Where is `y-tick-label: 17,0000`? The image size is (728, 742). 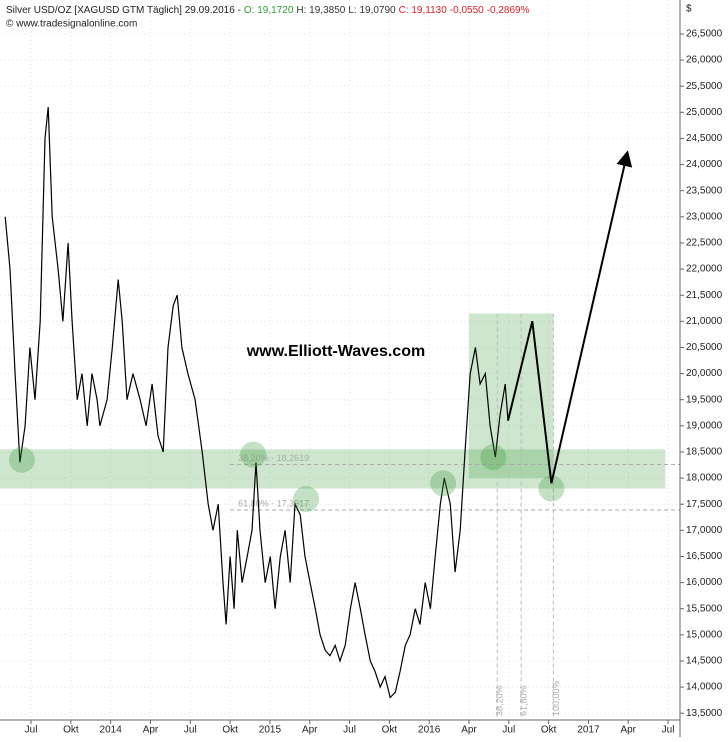
y-tick-label: 17,0000 is located at coordinates (704, 530).